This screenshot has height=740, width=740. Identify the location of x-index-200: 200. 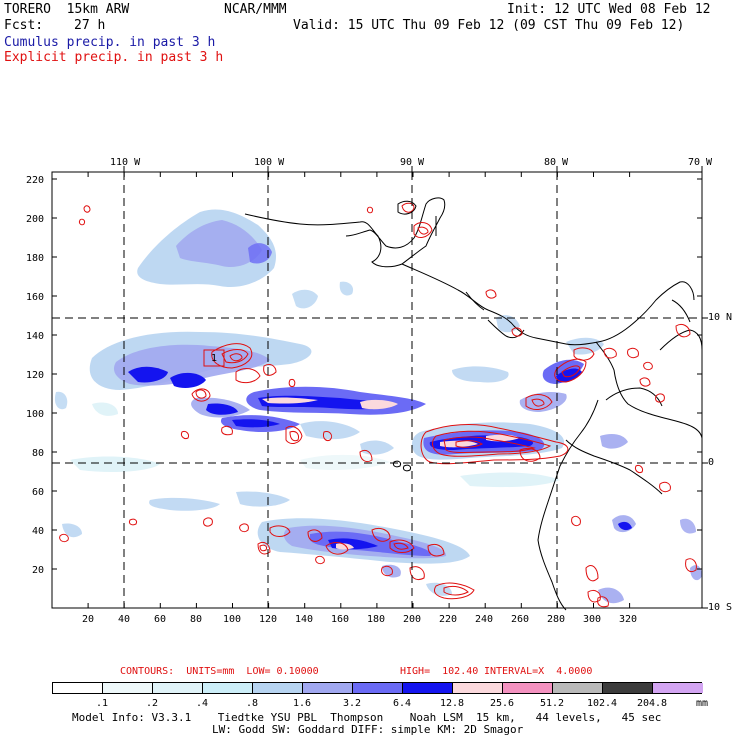
(412, 619).